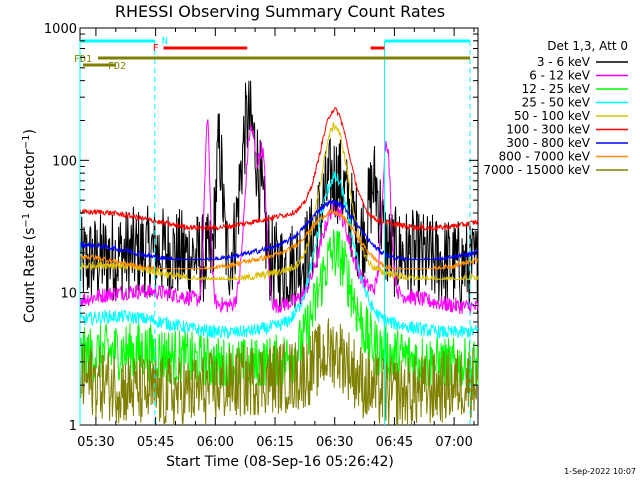 This screenshot has width=640, height=480. What do you see at coordinates (155, 442) in the screenshot?
I see `x-tick-label-1: 05:45` at bounding box center [155, 442].